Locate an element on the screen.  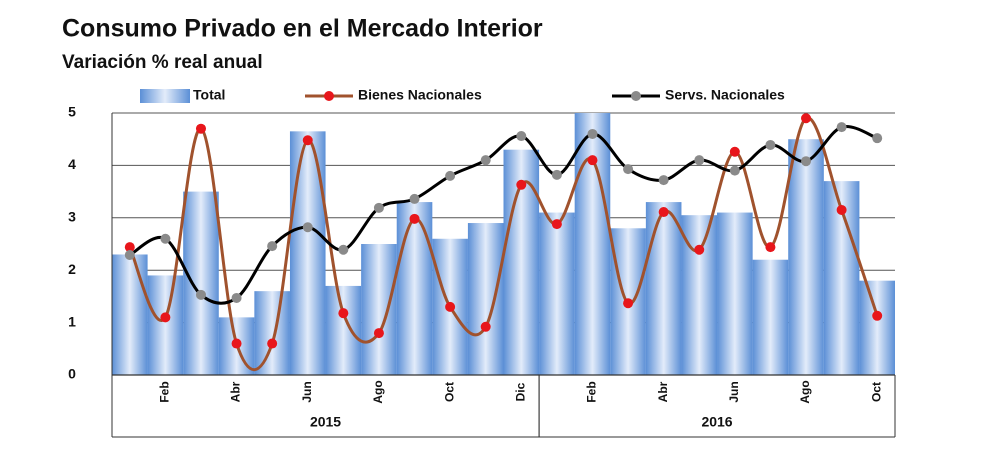
y-tick-label: 3 is located at coordinates (72, 217).